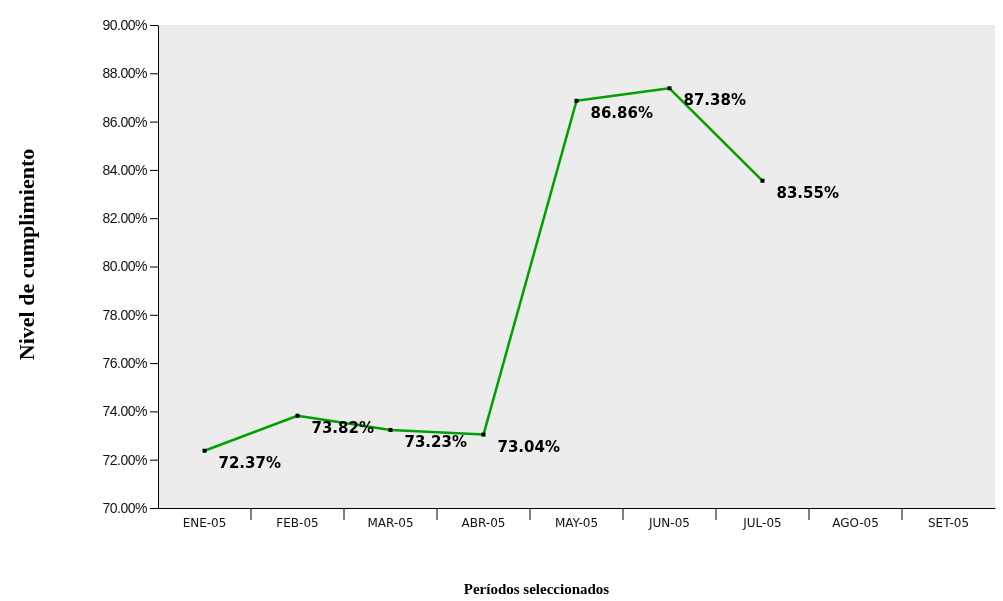 Image resolution: width=1003 pixels, height=601 pixels. Describe the element at coordinates (390, 522) in the screenshot. I see `x-tick-label: MAR-05` at that location.